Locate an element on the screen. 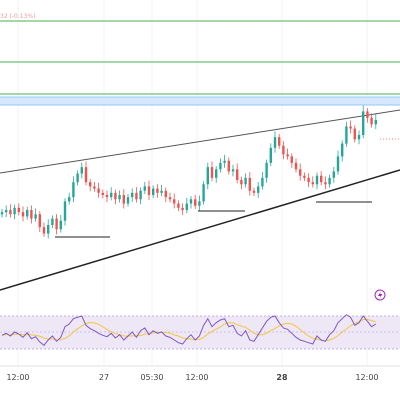 This screenshot has height=400, width=400. price-header: 32 (-0.13%) is located at coordinates (18, 16).